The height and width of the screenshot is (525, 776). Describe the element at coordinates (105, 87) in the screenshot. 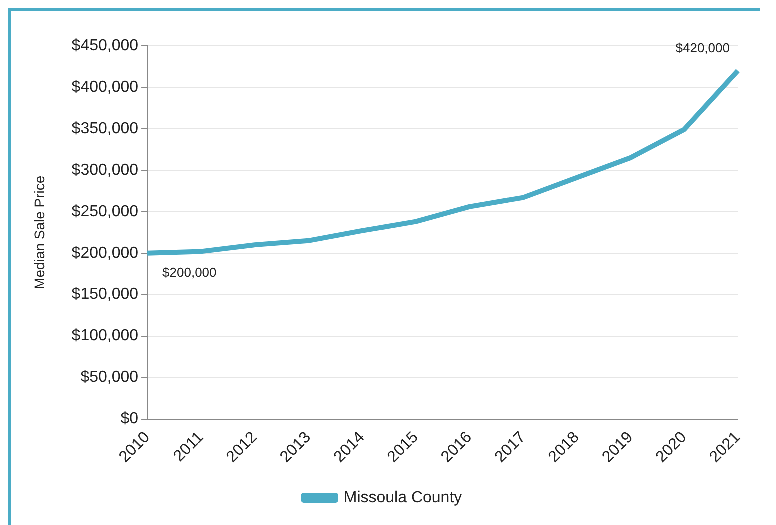

I see `y-tick-label: $400,000` at that location.